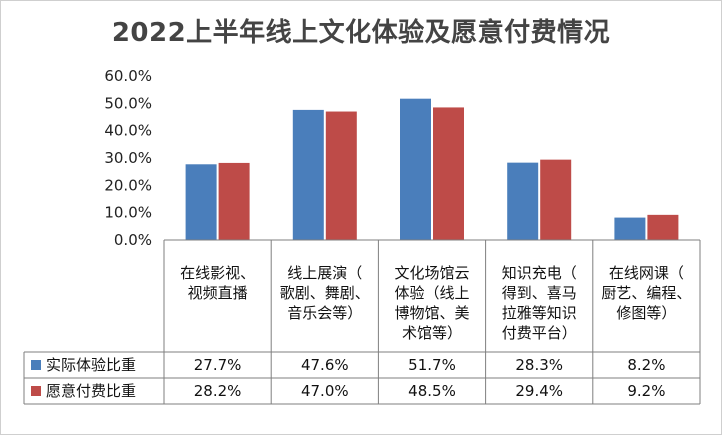  Describe the element at coordinates (218, 293) in the screenshot. I see `category-label-line: 视频直播` at that location.